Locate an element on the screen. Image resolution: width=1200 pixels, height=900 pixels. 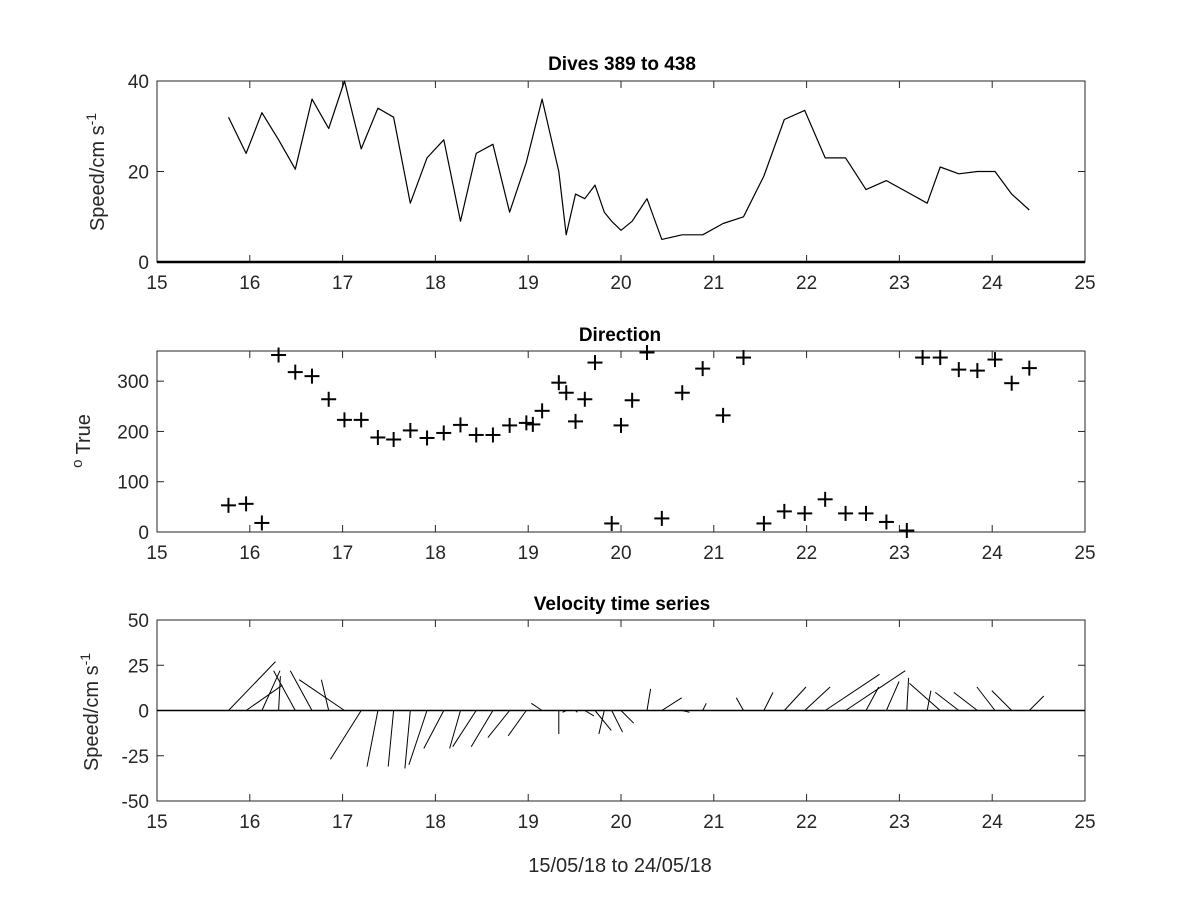
speed-xtick-label: 22 is located at coordinates (806, 283).